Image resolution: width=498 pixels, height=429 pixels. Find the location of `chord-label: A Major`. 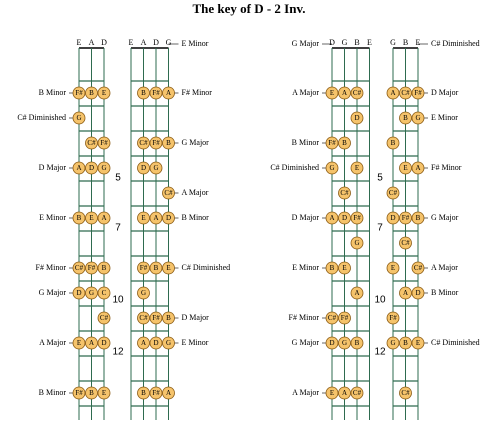

chord-label: A Major is located at coordinates (52, 342).